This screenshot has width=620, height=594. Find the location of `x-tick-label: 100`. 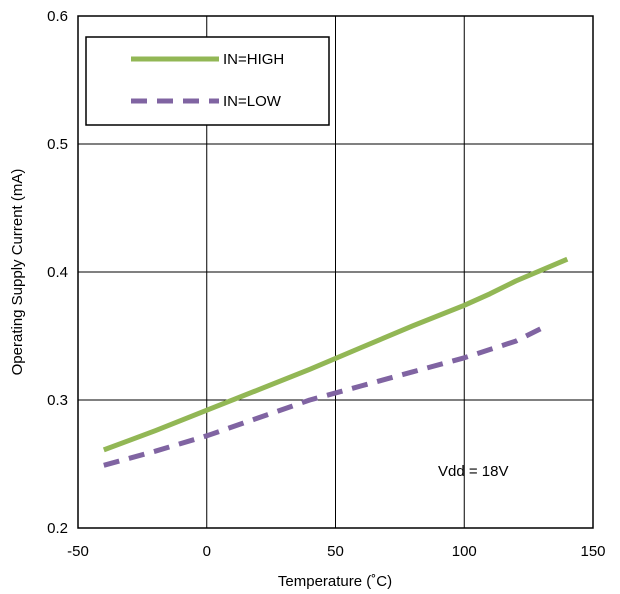

x-tick-label: 100 is located at coordinates (464, 551).